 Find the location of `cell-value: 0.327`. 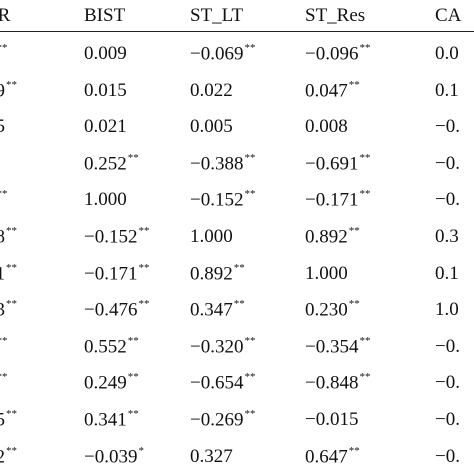

cell-value: 0.327 is located at coordinates (211, 456).